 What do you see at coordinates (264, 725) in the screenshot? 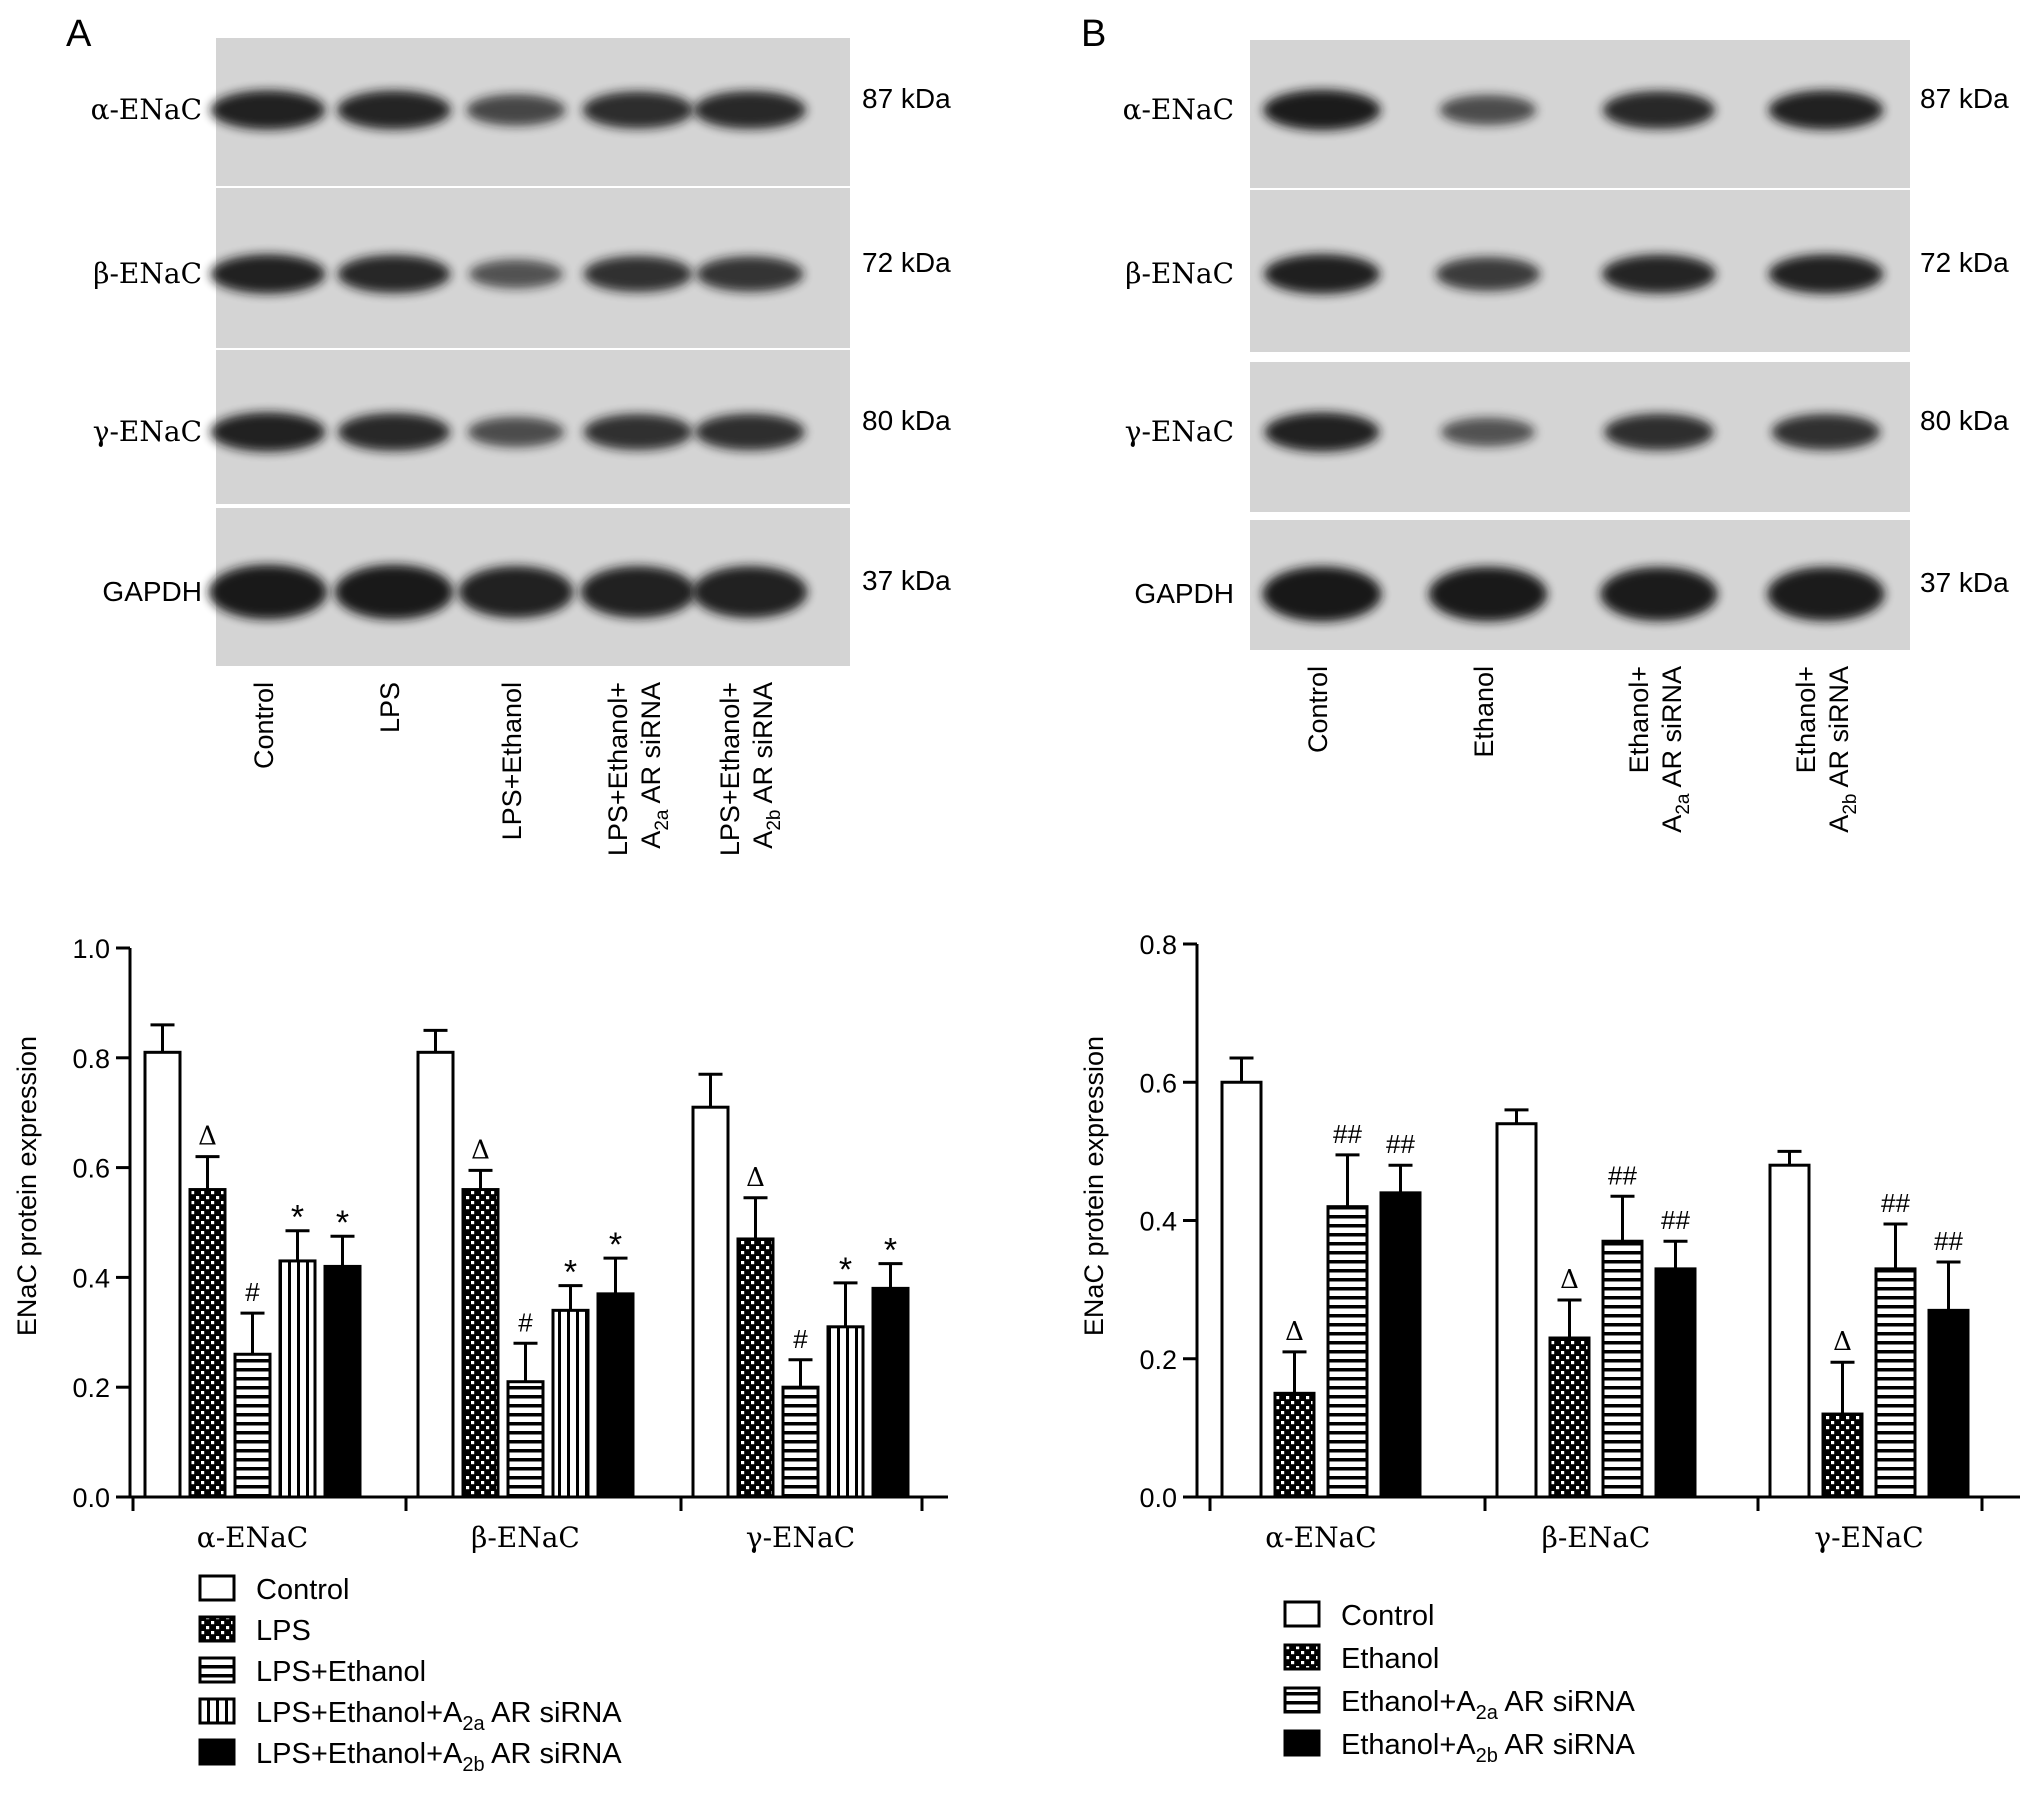
I see `lane-label-line1: Control` at bounding box center [264, 725].